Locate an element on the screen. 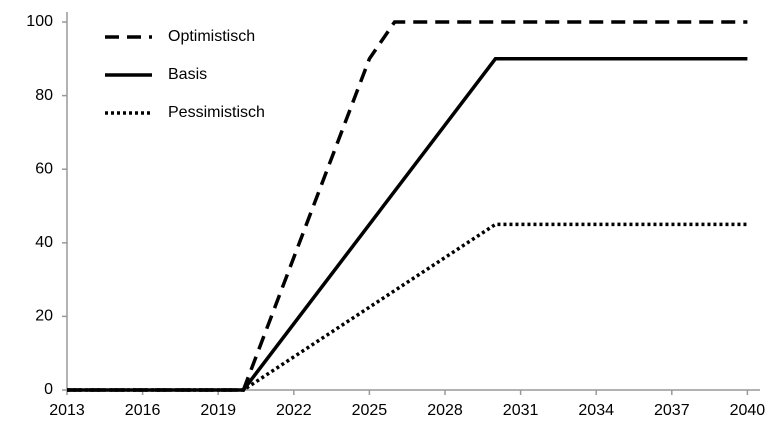 The width and height of the screenshot is (771, 421). x-tick-label: 2022 is located at coordinates (294, 410).